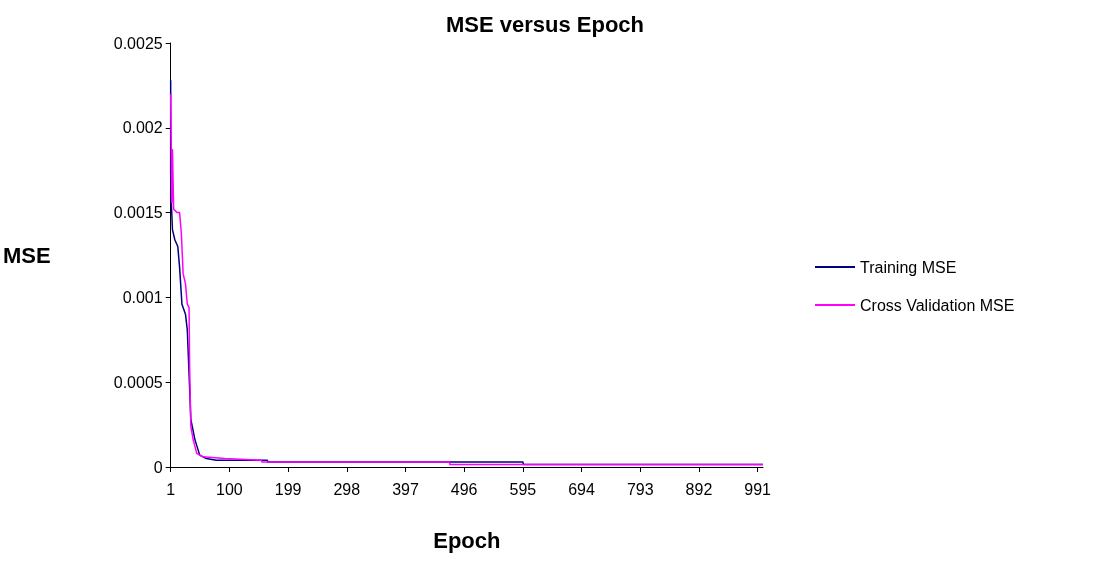 This screenshot has width=1106, height=572. I want to click on y-tick-label: 0.001, so click(142, 297).